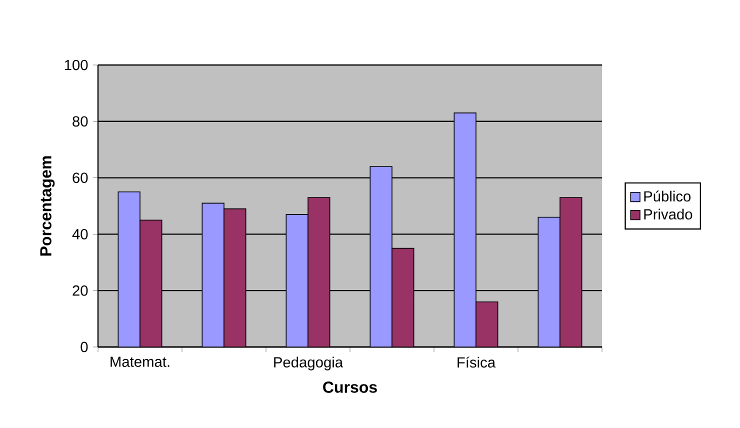 This screenshot has width=740, height=428. Describe the element at coordinates (80, 234) in the screenshot. I see `y-tick-label: 40` at that location.